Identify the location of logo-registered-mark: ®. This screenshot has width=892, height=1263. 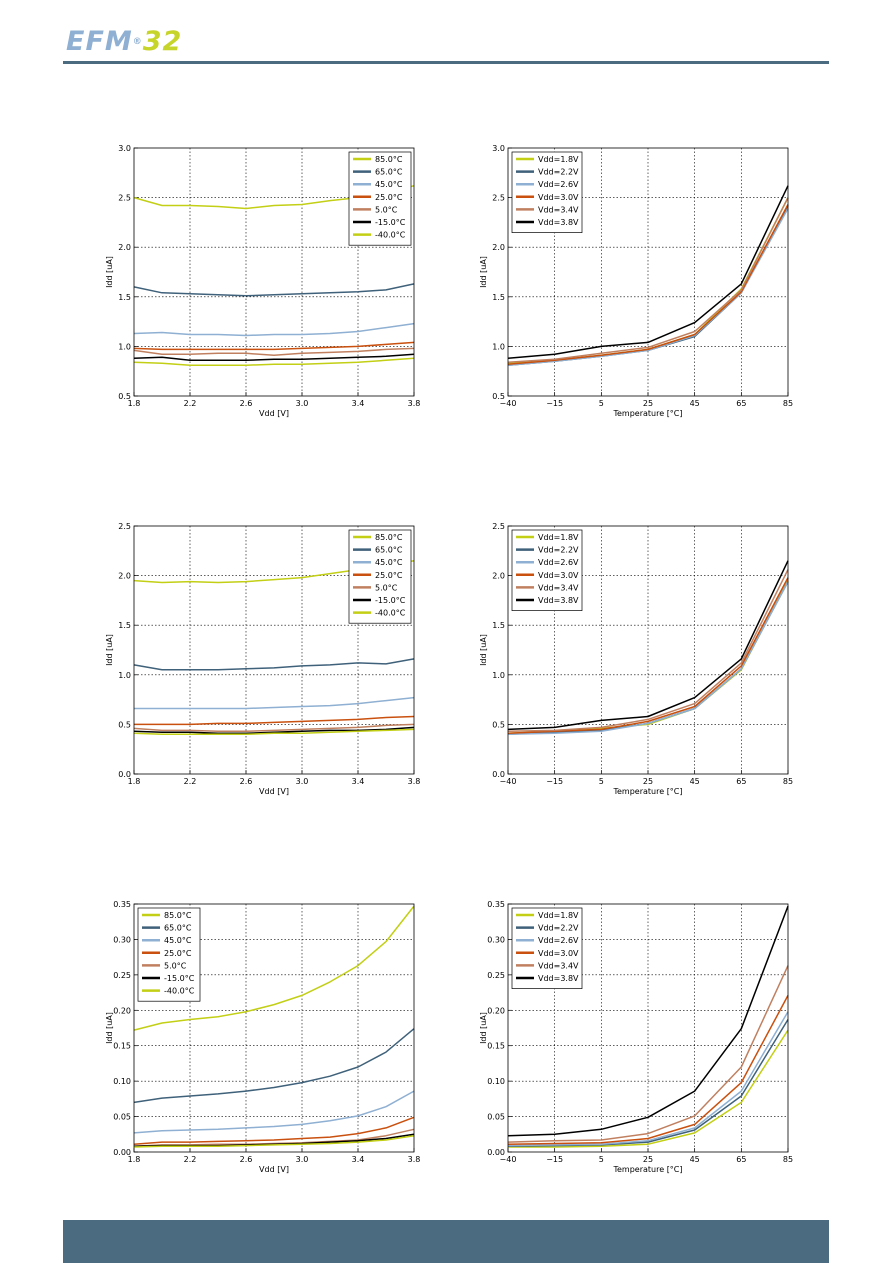
(137, 42).